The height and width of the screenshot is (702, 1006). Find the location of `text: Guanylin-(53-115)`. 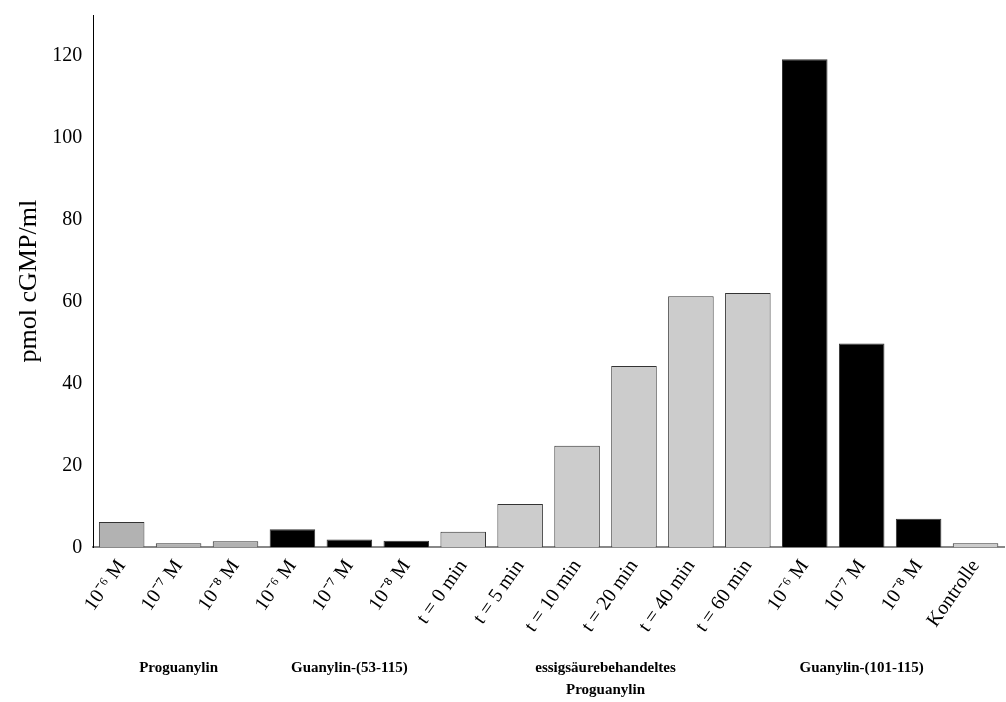

text: Guanylin-(53-115) is located at coordinates (349, 667).